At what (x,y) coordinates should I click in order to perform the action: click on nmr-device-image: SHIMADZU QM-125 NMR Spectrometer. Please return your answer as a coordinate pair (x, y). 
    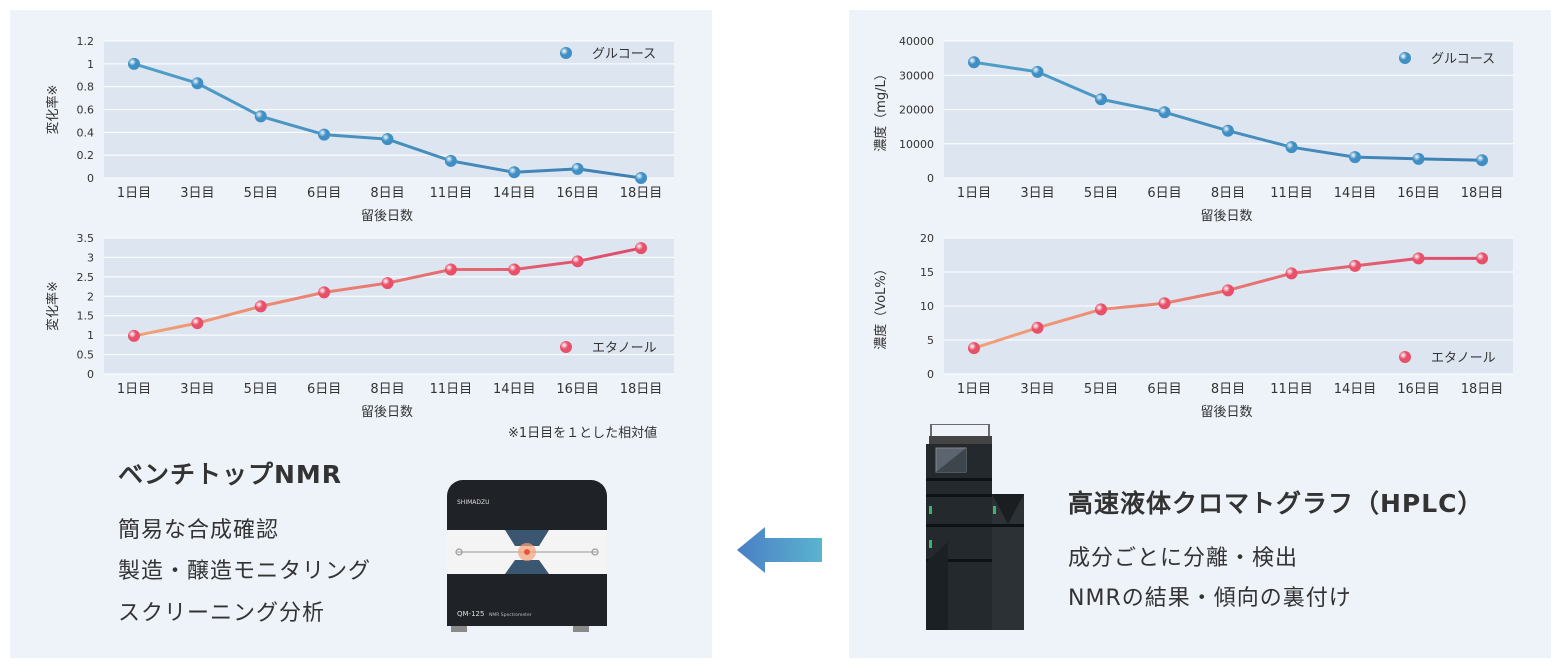
    Looking at the image, I should click on (527, 556).